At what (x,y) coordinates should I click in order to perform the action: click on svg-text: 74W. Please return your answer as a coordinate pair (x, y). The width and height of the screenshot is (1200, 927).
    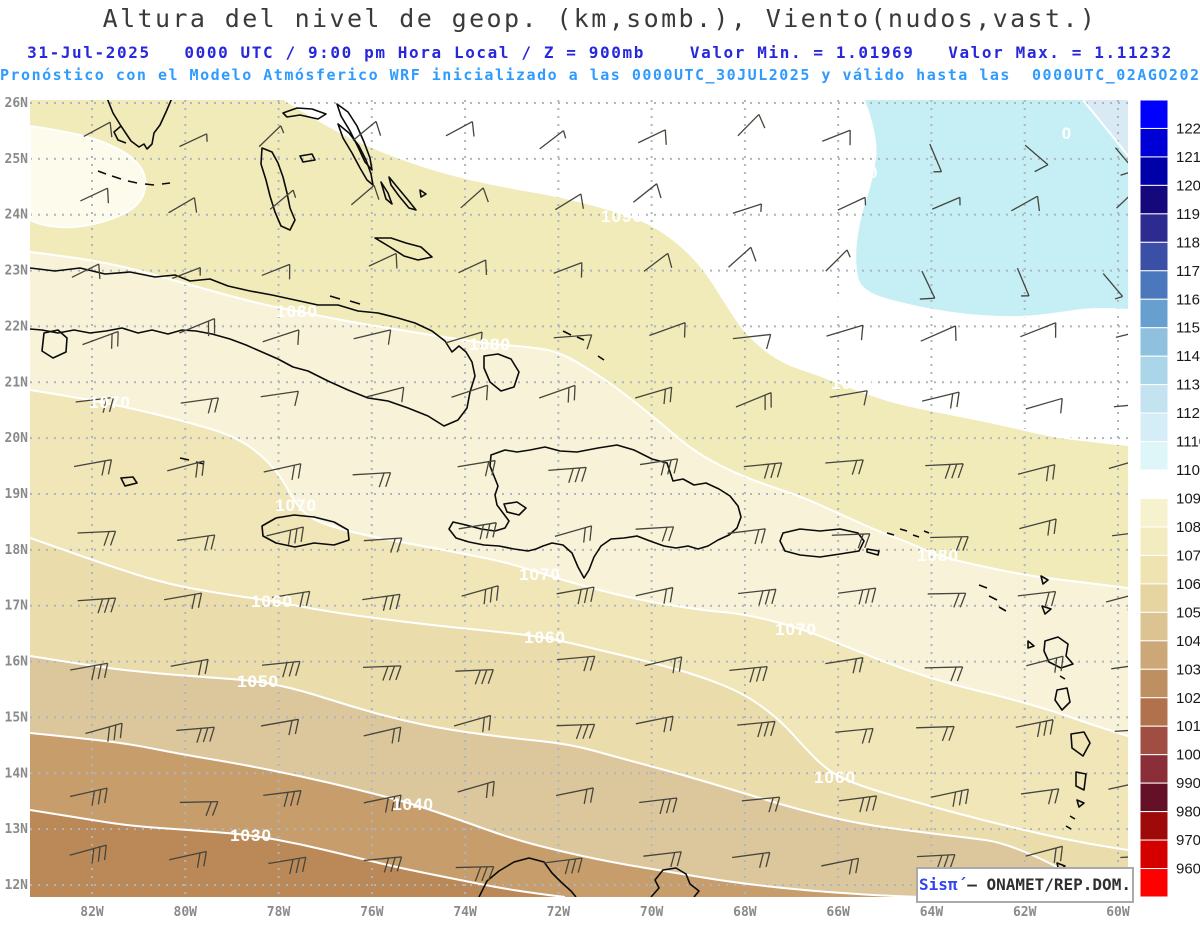
    Looking at the image, I should click on (465, 912).